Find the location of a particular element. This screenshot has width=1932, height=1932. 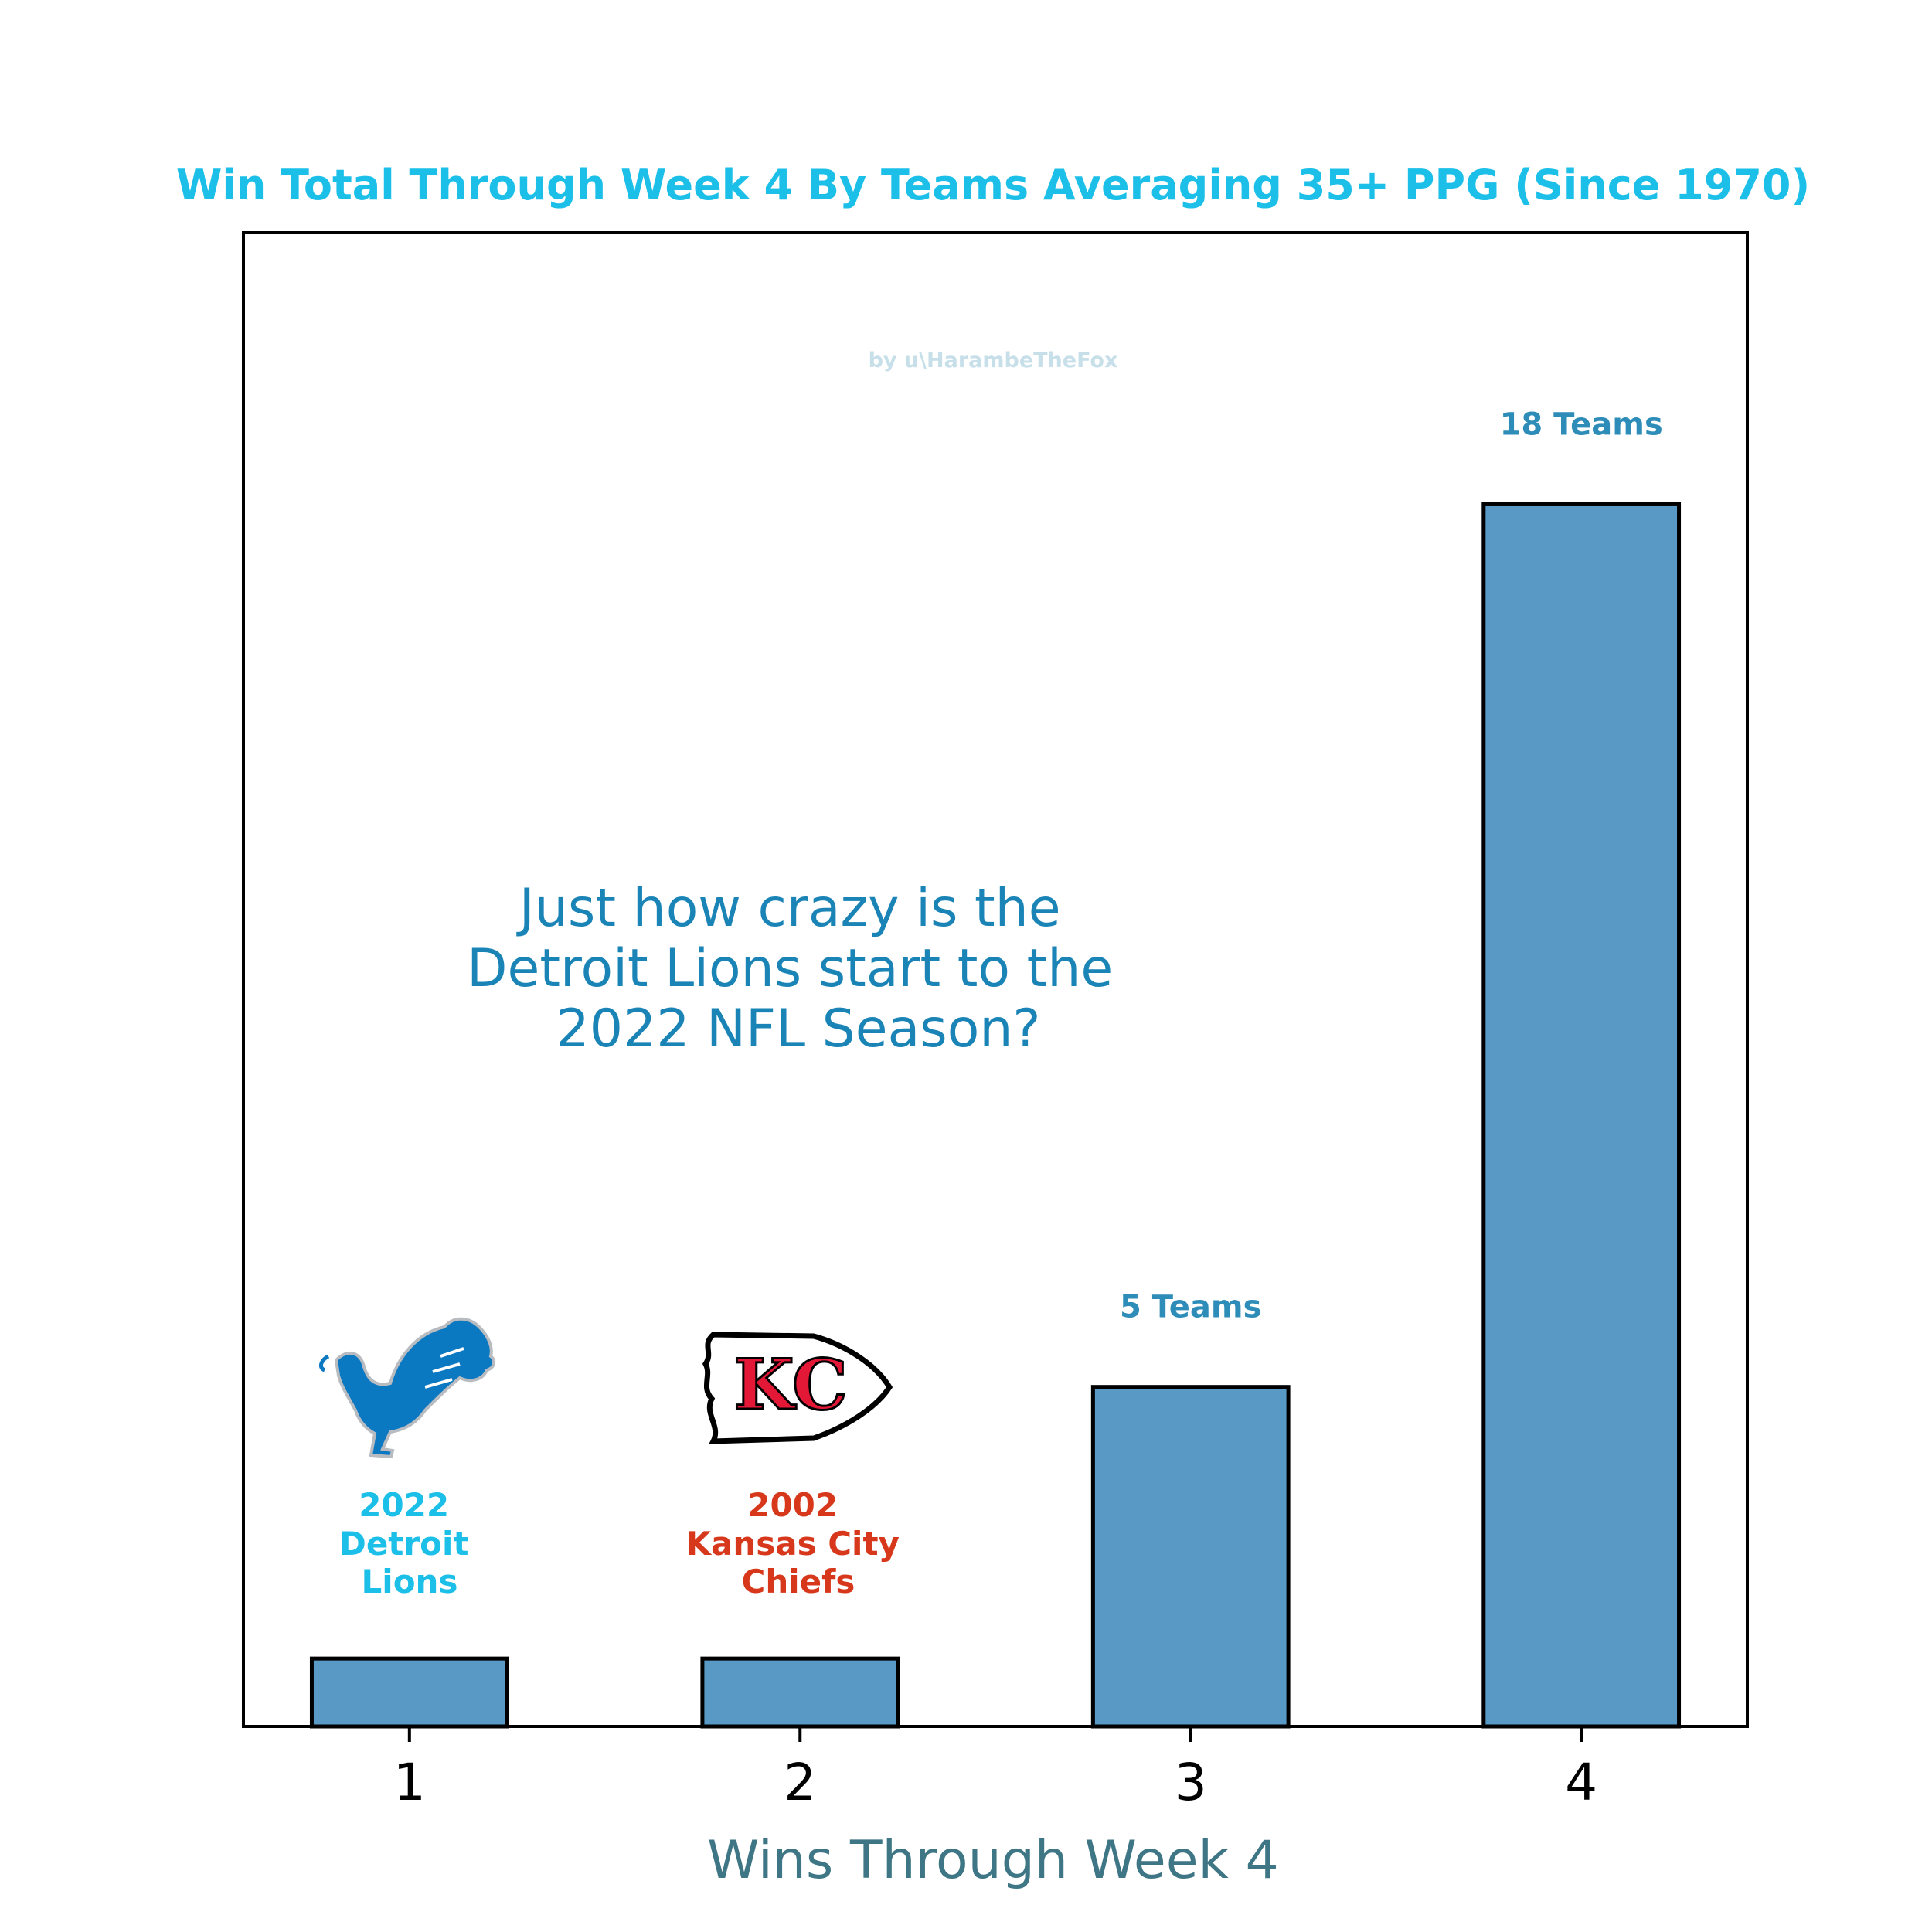

bar-value-label: 5 Teams is located at coordinates (1191, 1307).